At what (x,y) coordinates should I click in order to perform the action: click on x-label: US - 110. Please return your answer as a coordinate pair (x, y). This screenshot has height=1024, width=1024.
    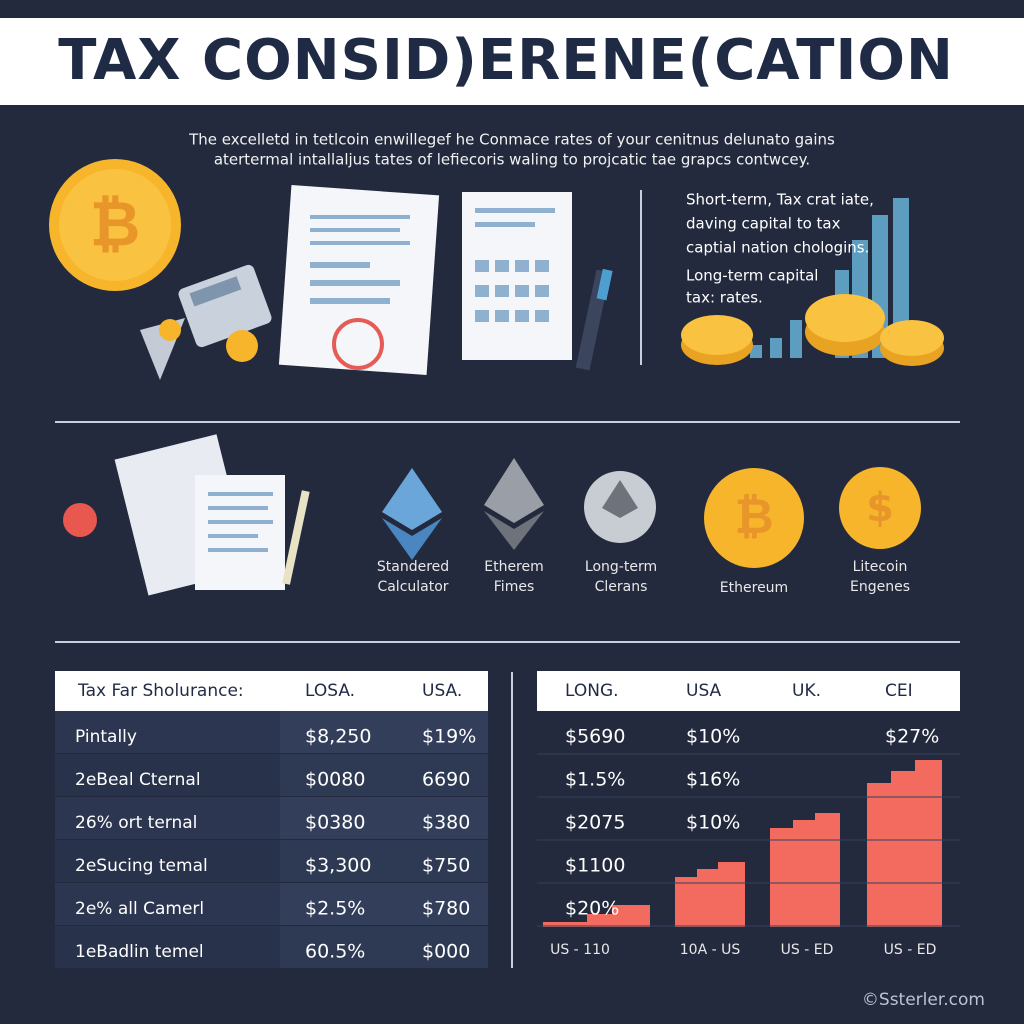
    Looking at the image, I should click on (580, 950).